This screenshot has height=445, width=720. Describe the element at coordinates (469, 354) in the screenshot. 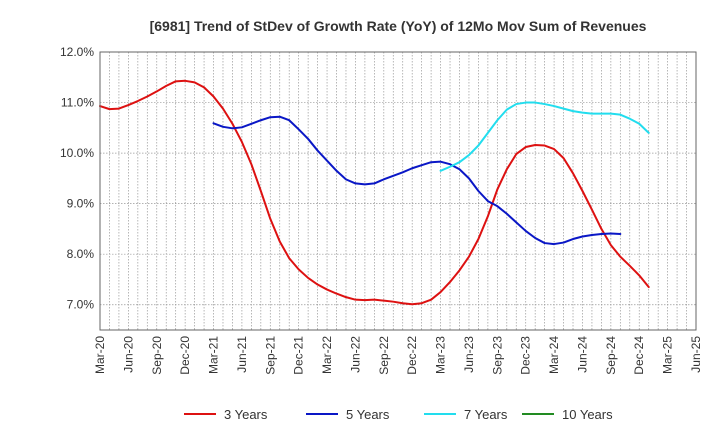

I see `x-tick-label: Jun-23` at that location.